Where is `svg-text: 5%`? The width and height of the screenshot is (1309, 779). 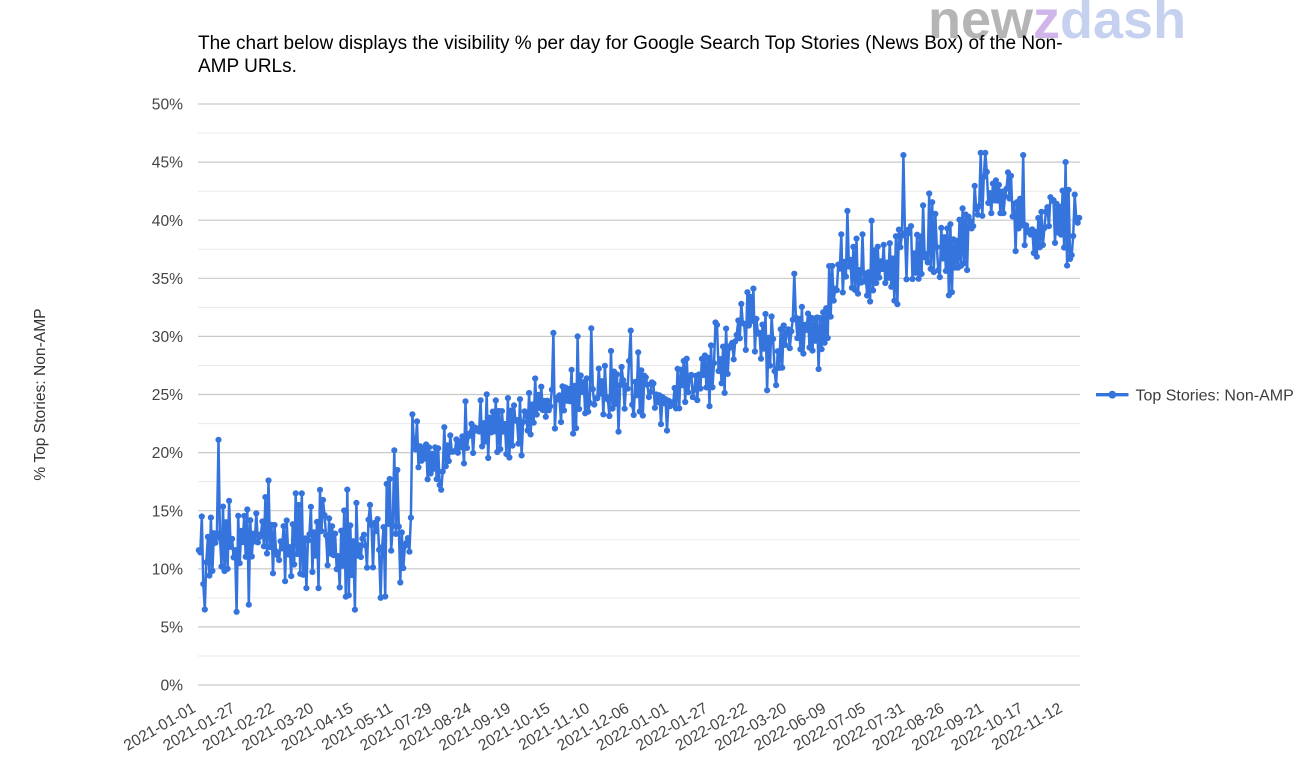 svg-text: 5% is located at coordinates (171, 628).